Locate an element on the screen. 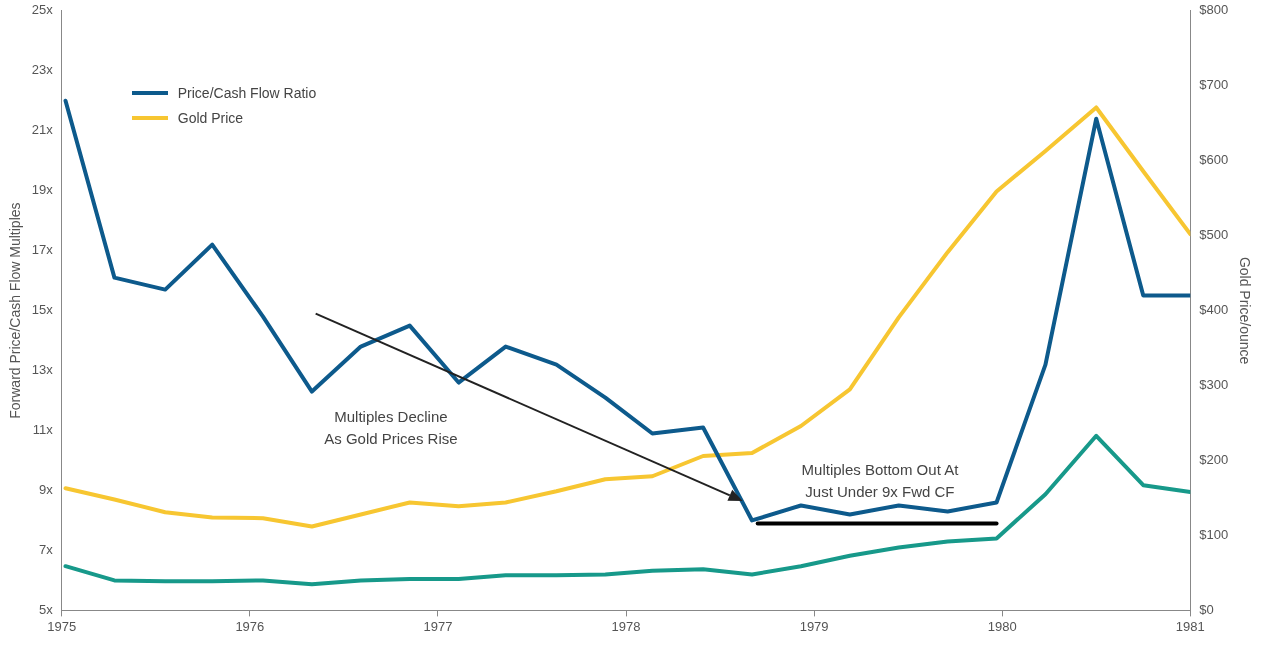  x-tick-label: 1981 is located at coordinates (1190, 626).